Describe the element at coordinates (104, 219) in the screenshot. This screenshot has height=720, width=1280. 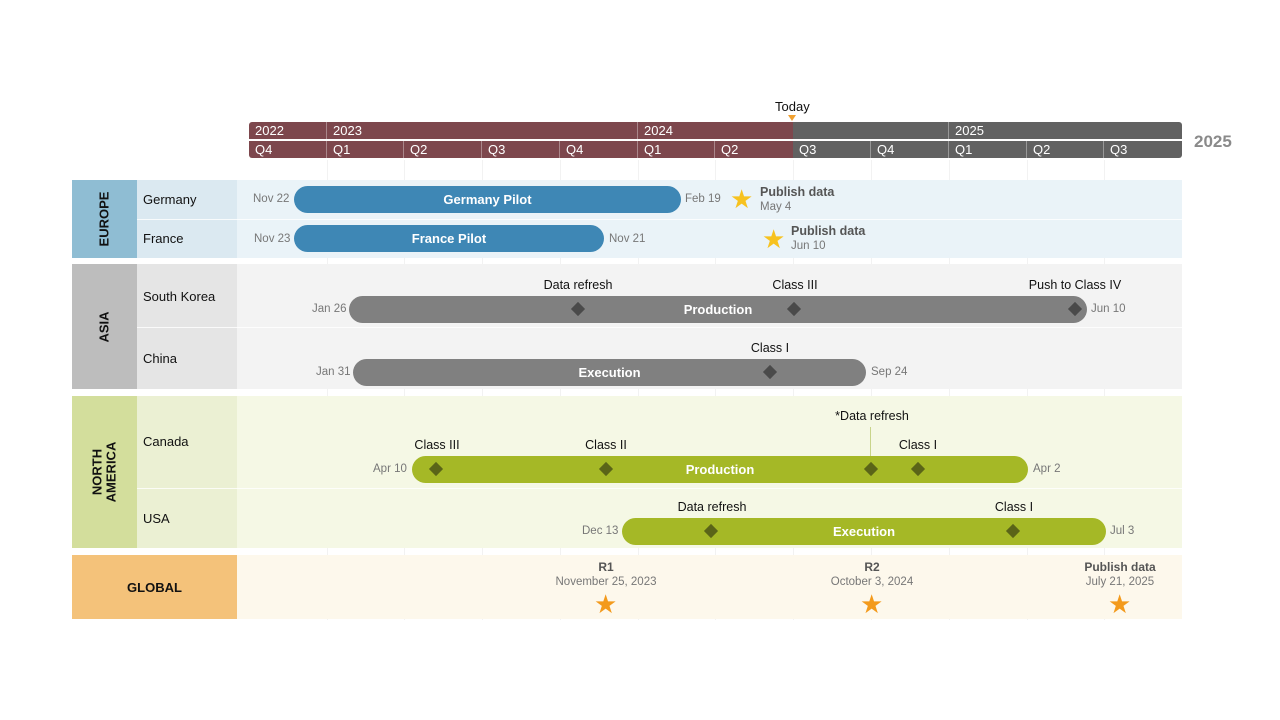
I see `group-label-europe: EUROPE` at that location.